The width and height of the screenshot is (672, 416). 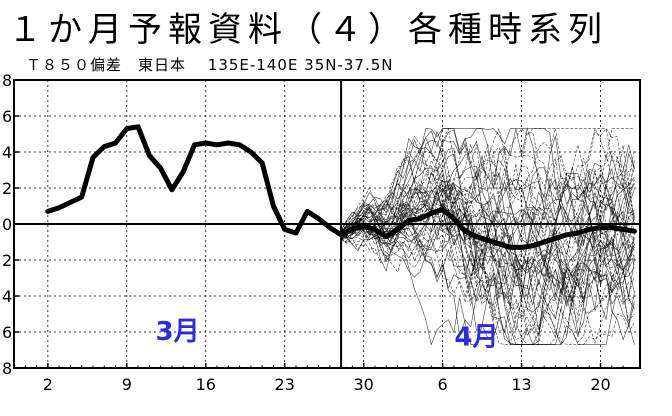 I want to click on x-tick-label: 9, so click(x=127, y=384).